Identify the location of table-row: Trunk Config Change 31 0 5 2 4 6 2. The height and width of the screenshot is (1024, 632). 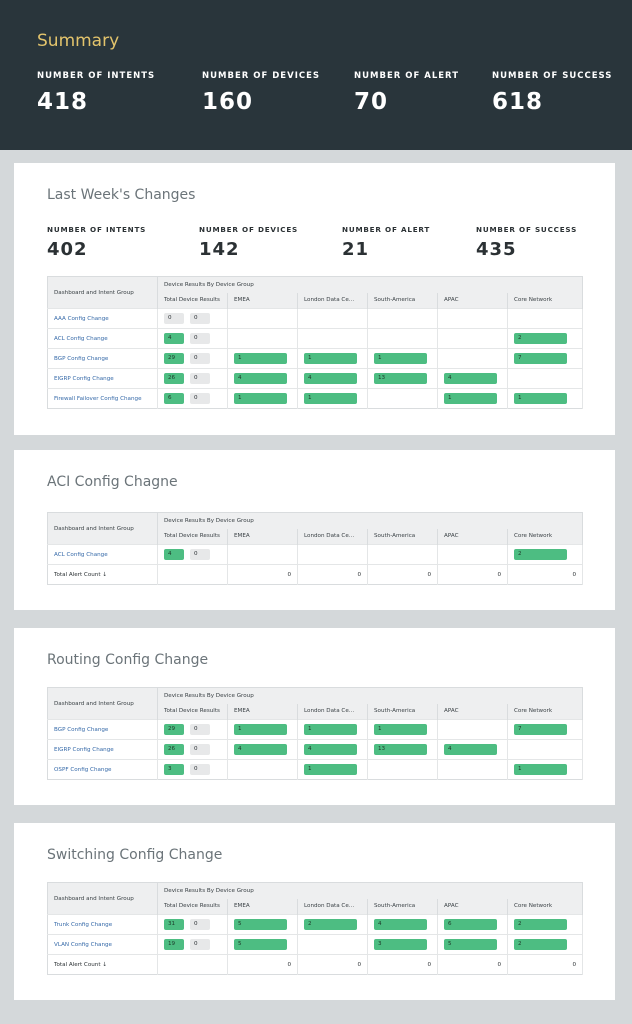
(315, 924).